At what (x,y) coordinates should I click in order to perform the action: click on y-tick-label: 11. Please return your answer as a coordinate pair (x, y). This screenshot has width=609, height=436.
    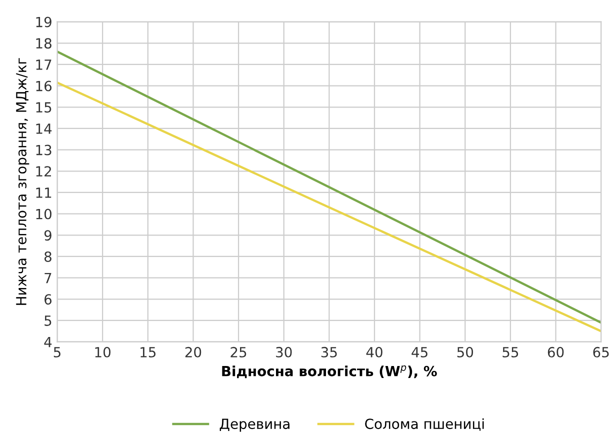
    Looking at the image, I should click on (44, 193).